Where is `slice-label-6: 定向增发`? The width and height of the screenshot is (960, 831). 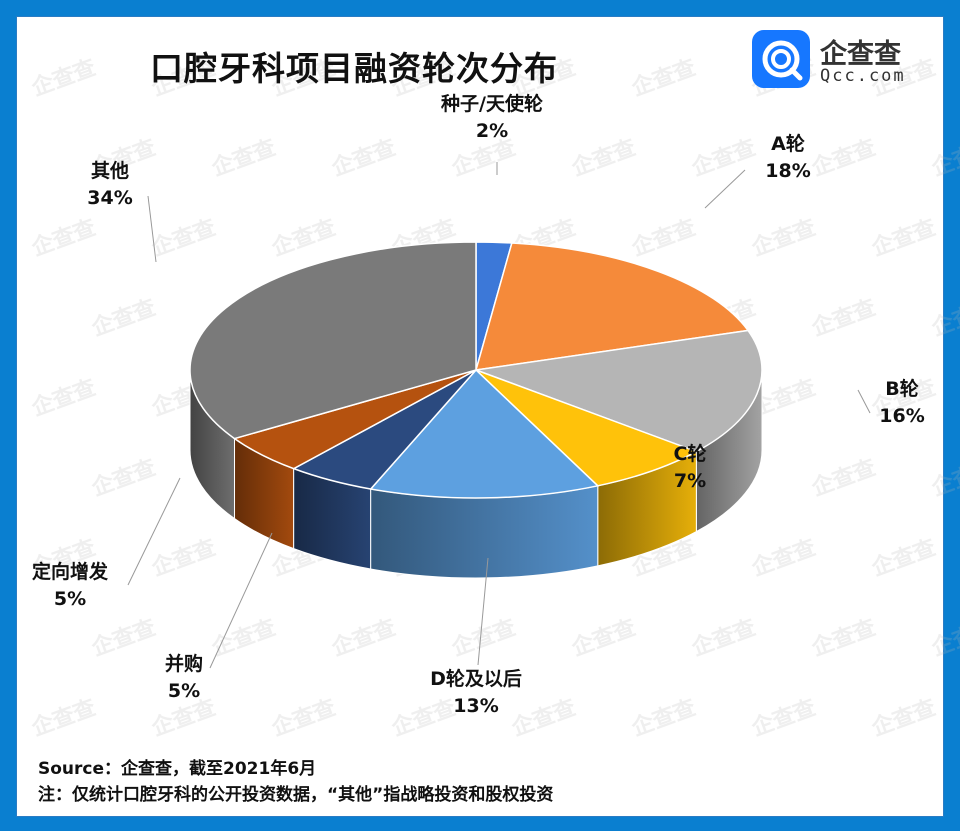
slice-label-6: 定向增发 is located at coordinates (70, 571).